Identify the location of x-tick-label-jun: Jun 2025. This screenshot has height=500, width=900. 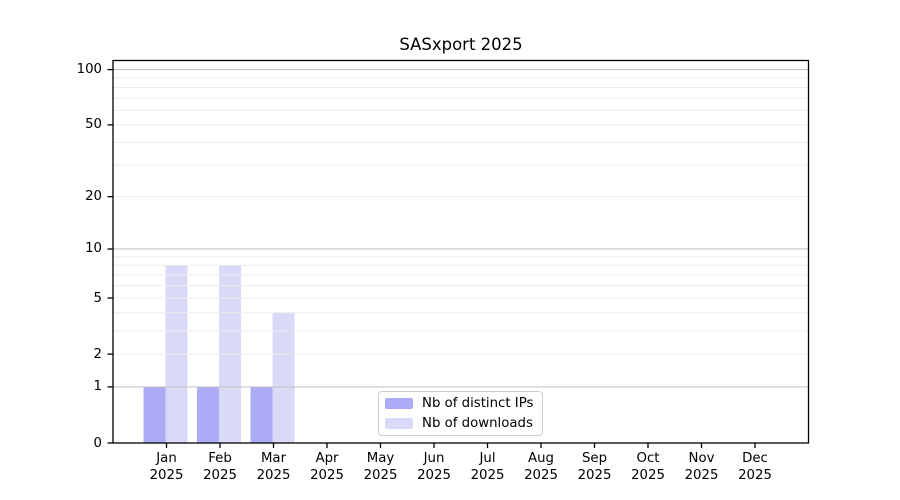
(434, 467).